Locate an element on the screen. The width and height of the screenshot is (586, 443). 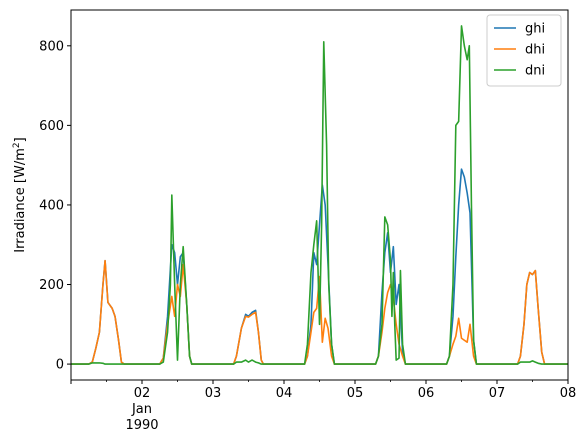
x-tick-label: 02 is located at coordinates (142, 393).